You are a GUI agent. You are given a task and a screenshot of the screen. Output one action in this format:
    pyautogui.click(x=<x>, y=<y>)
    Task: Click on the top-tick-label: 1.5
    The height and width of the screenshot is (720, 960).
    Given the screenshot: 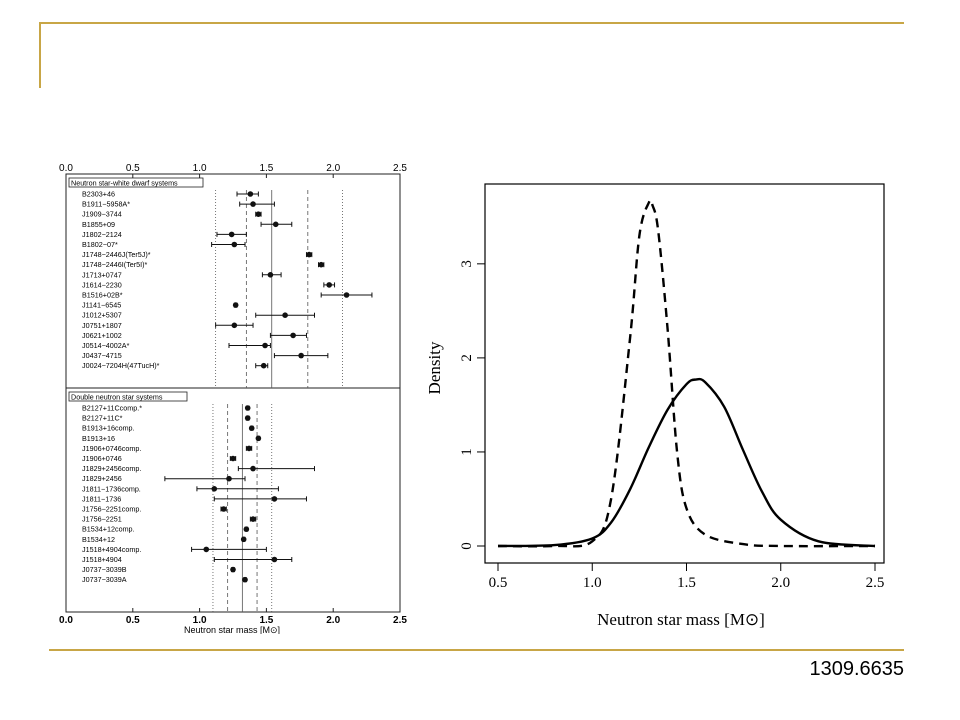 What is the action you would take?
    pyautogui.click(x=266, y=168)
    